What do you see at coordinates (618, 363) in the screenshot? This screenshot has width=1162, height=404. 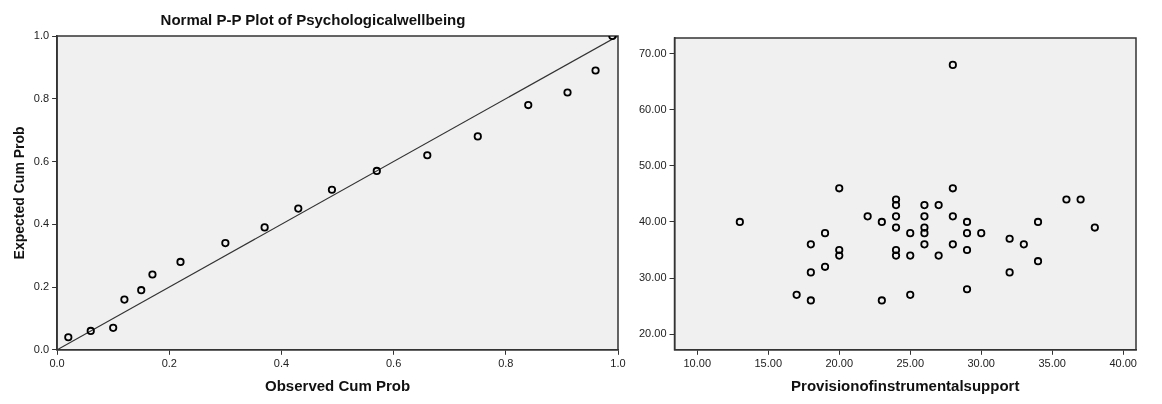 I see `x-tick-label: 1.0` at bounding box center [618, 363].